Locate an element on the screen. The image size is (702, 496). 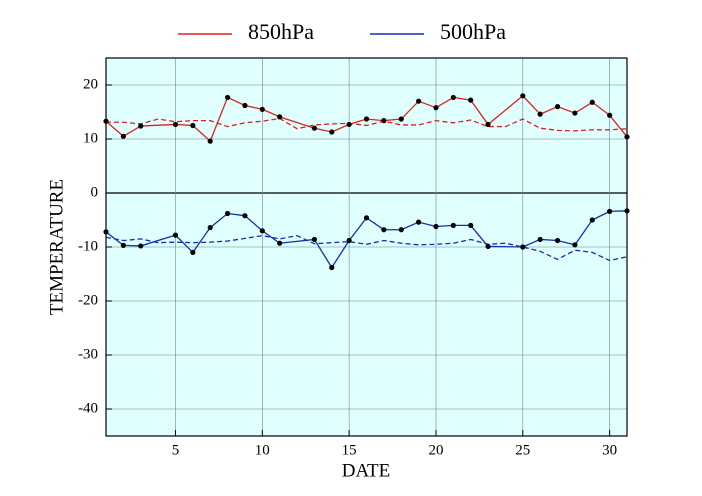
y-tick-label: -10 is located at coordinates (88, 246).